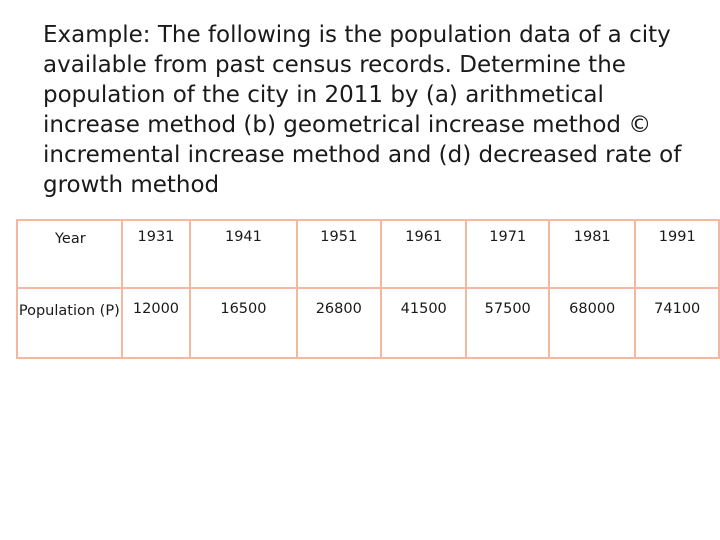 The width and height of the screenshot is (720, 540). What do you see at coordinates (156, 254) in the screenshot?
I see `year-cell: 1931` at bounding box center [156, 254].